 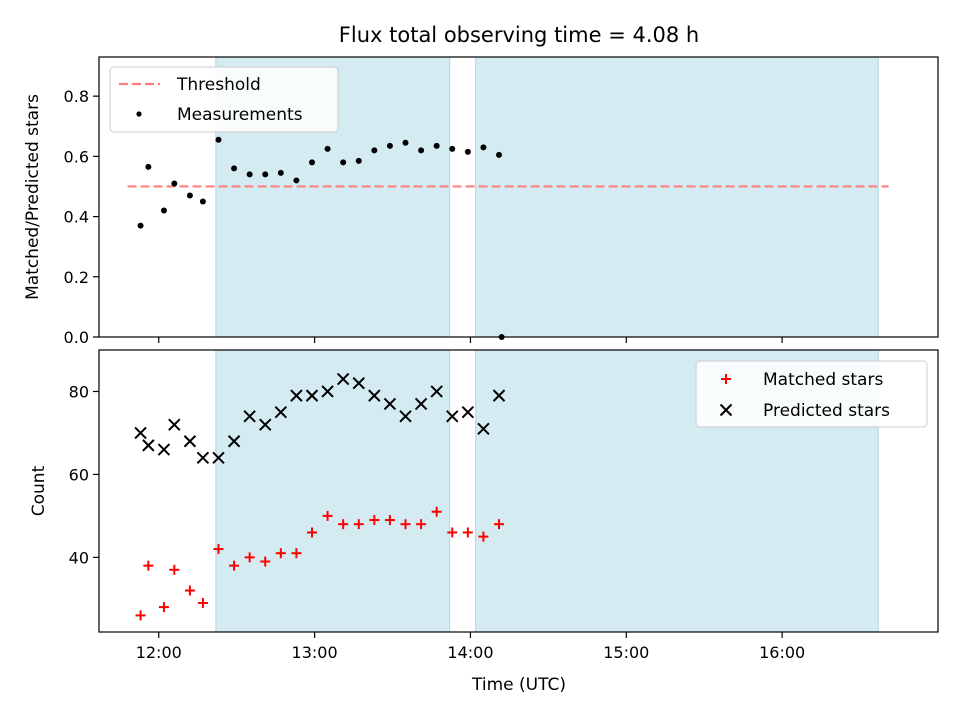 I want to click on threshold-legend-label: Threshold, so click(x=218, y=85).